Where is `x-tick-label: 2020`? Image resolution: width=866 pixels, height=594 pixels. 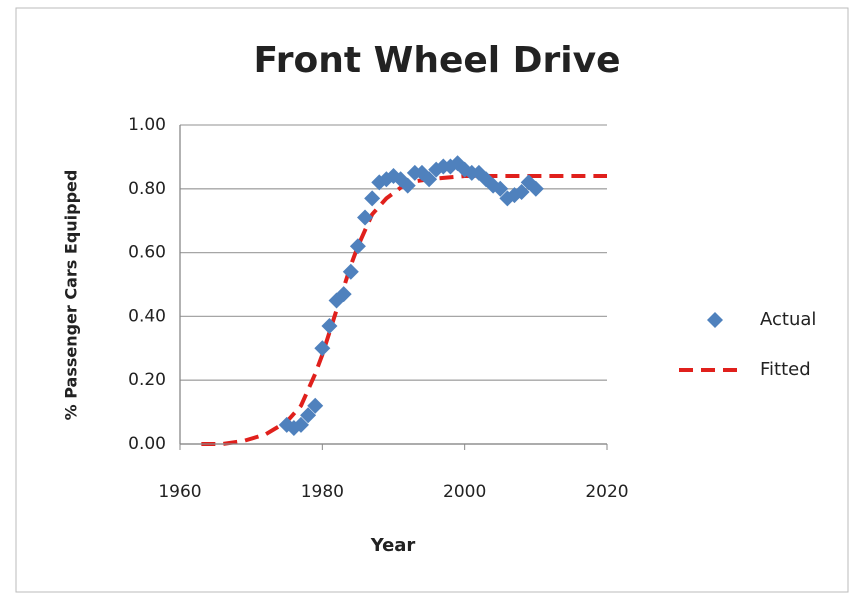 x-tick-label: 2020 is located at coordinates (606, 492).